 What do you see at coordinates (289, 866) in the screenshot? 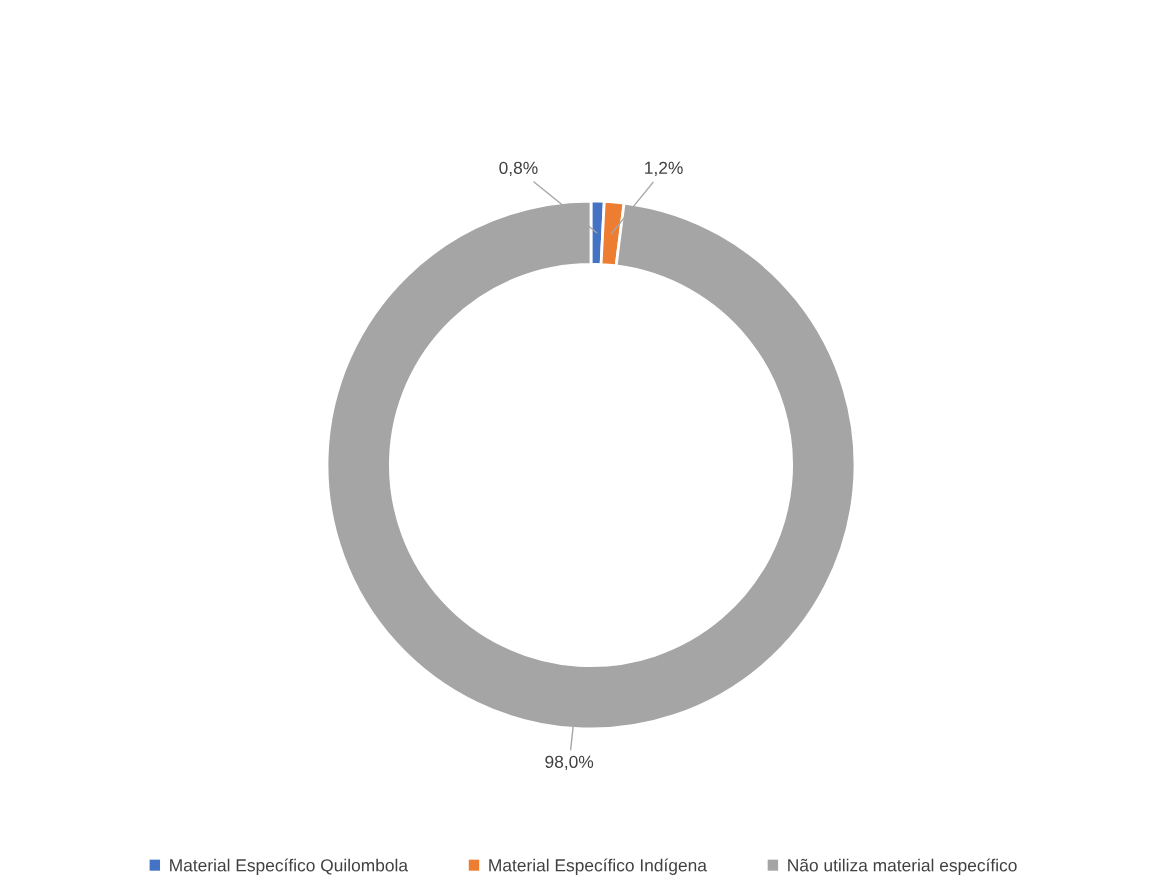
I see `legend-label: Material Específico Quilombola` at bounding box center [289, 866].